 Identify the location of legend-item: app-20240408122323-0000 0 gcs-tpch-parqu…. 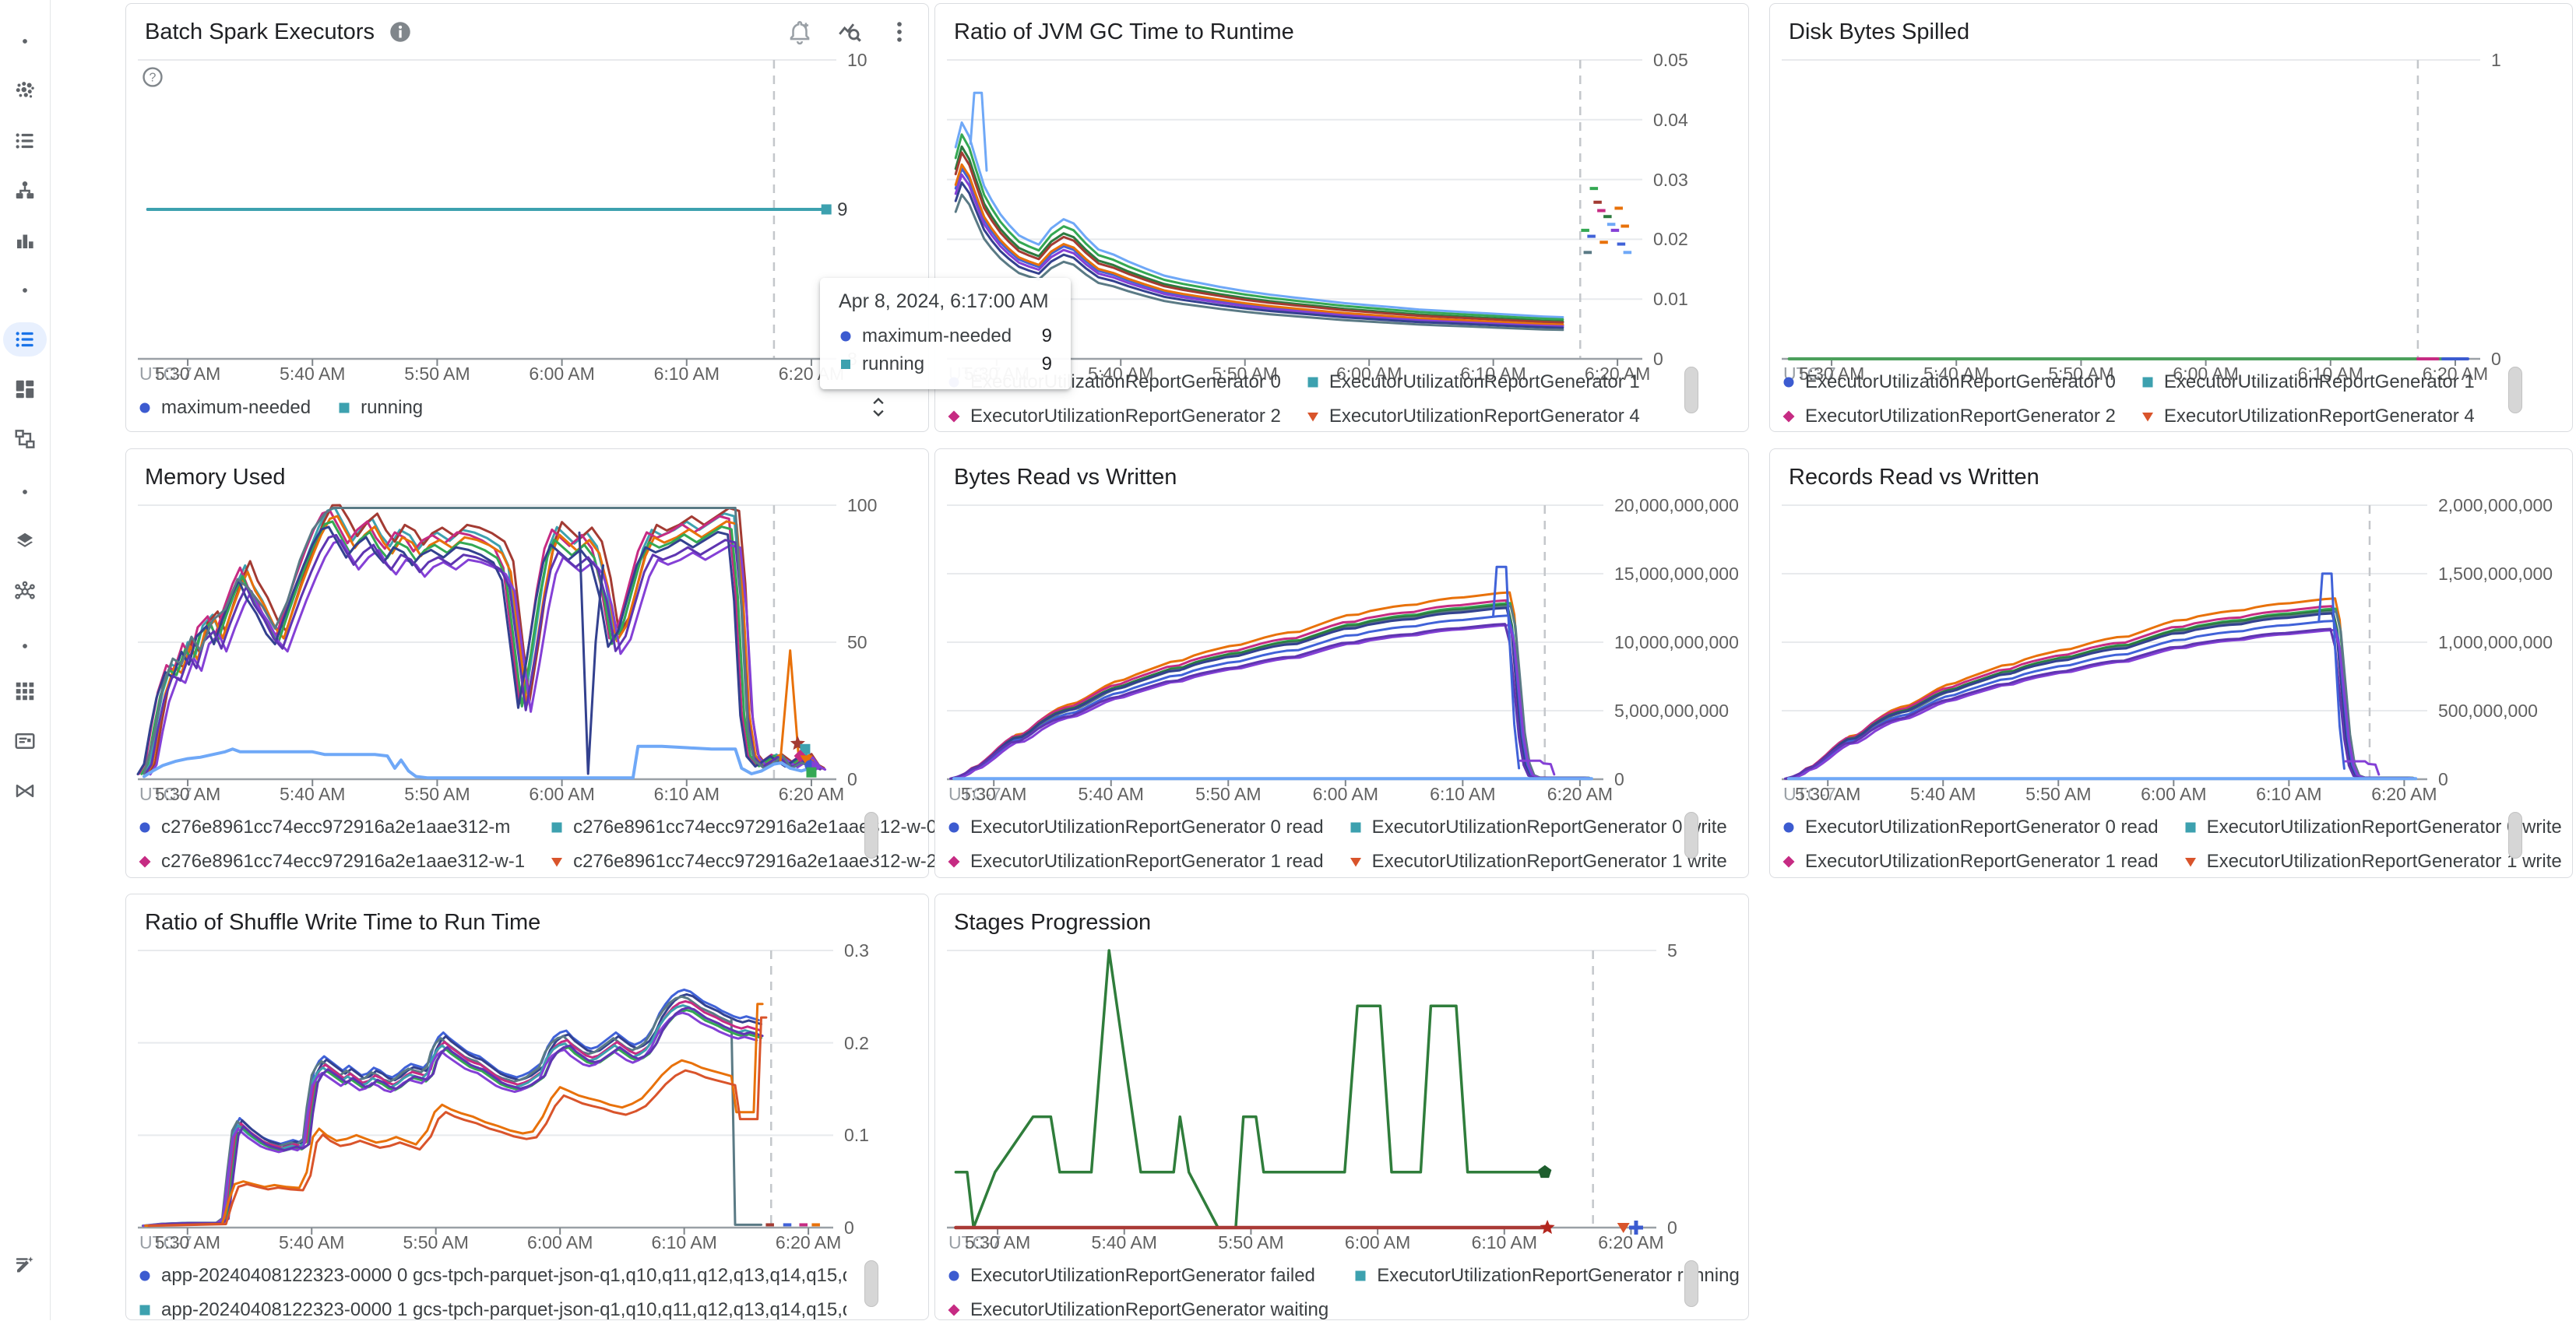
(492, 1276).